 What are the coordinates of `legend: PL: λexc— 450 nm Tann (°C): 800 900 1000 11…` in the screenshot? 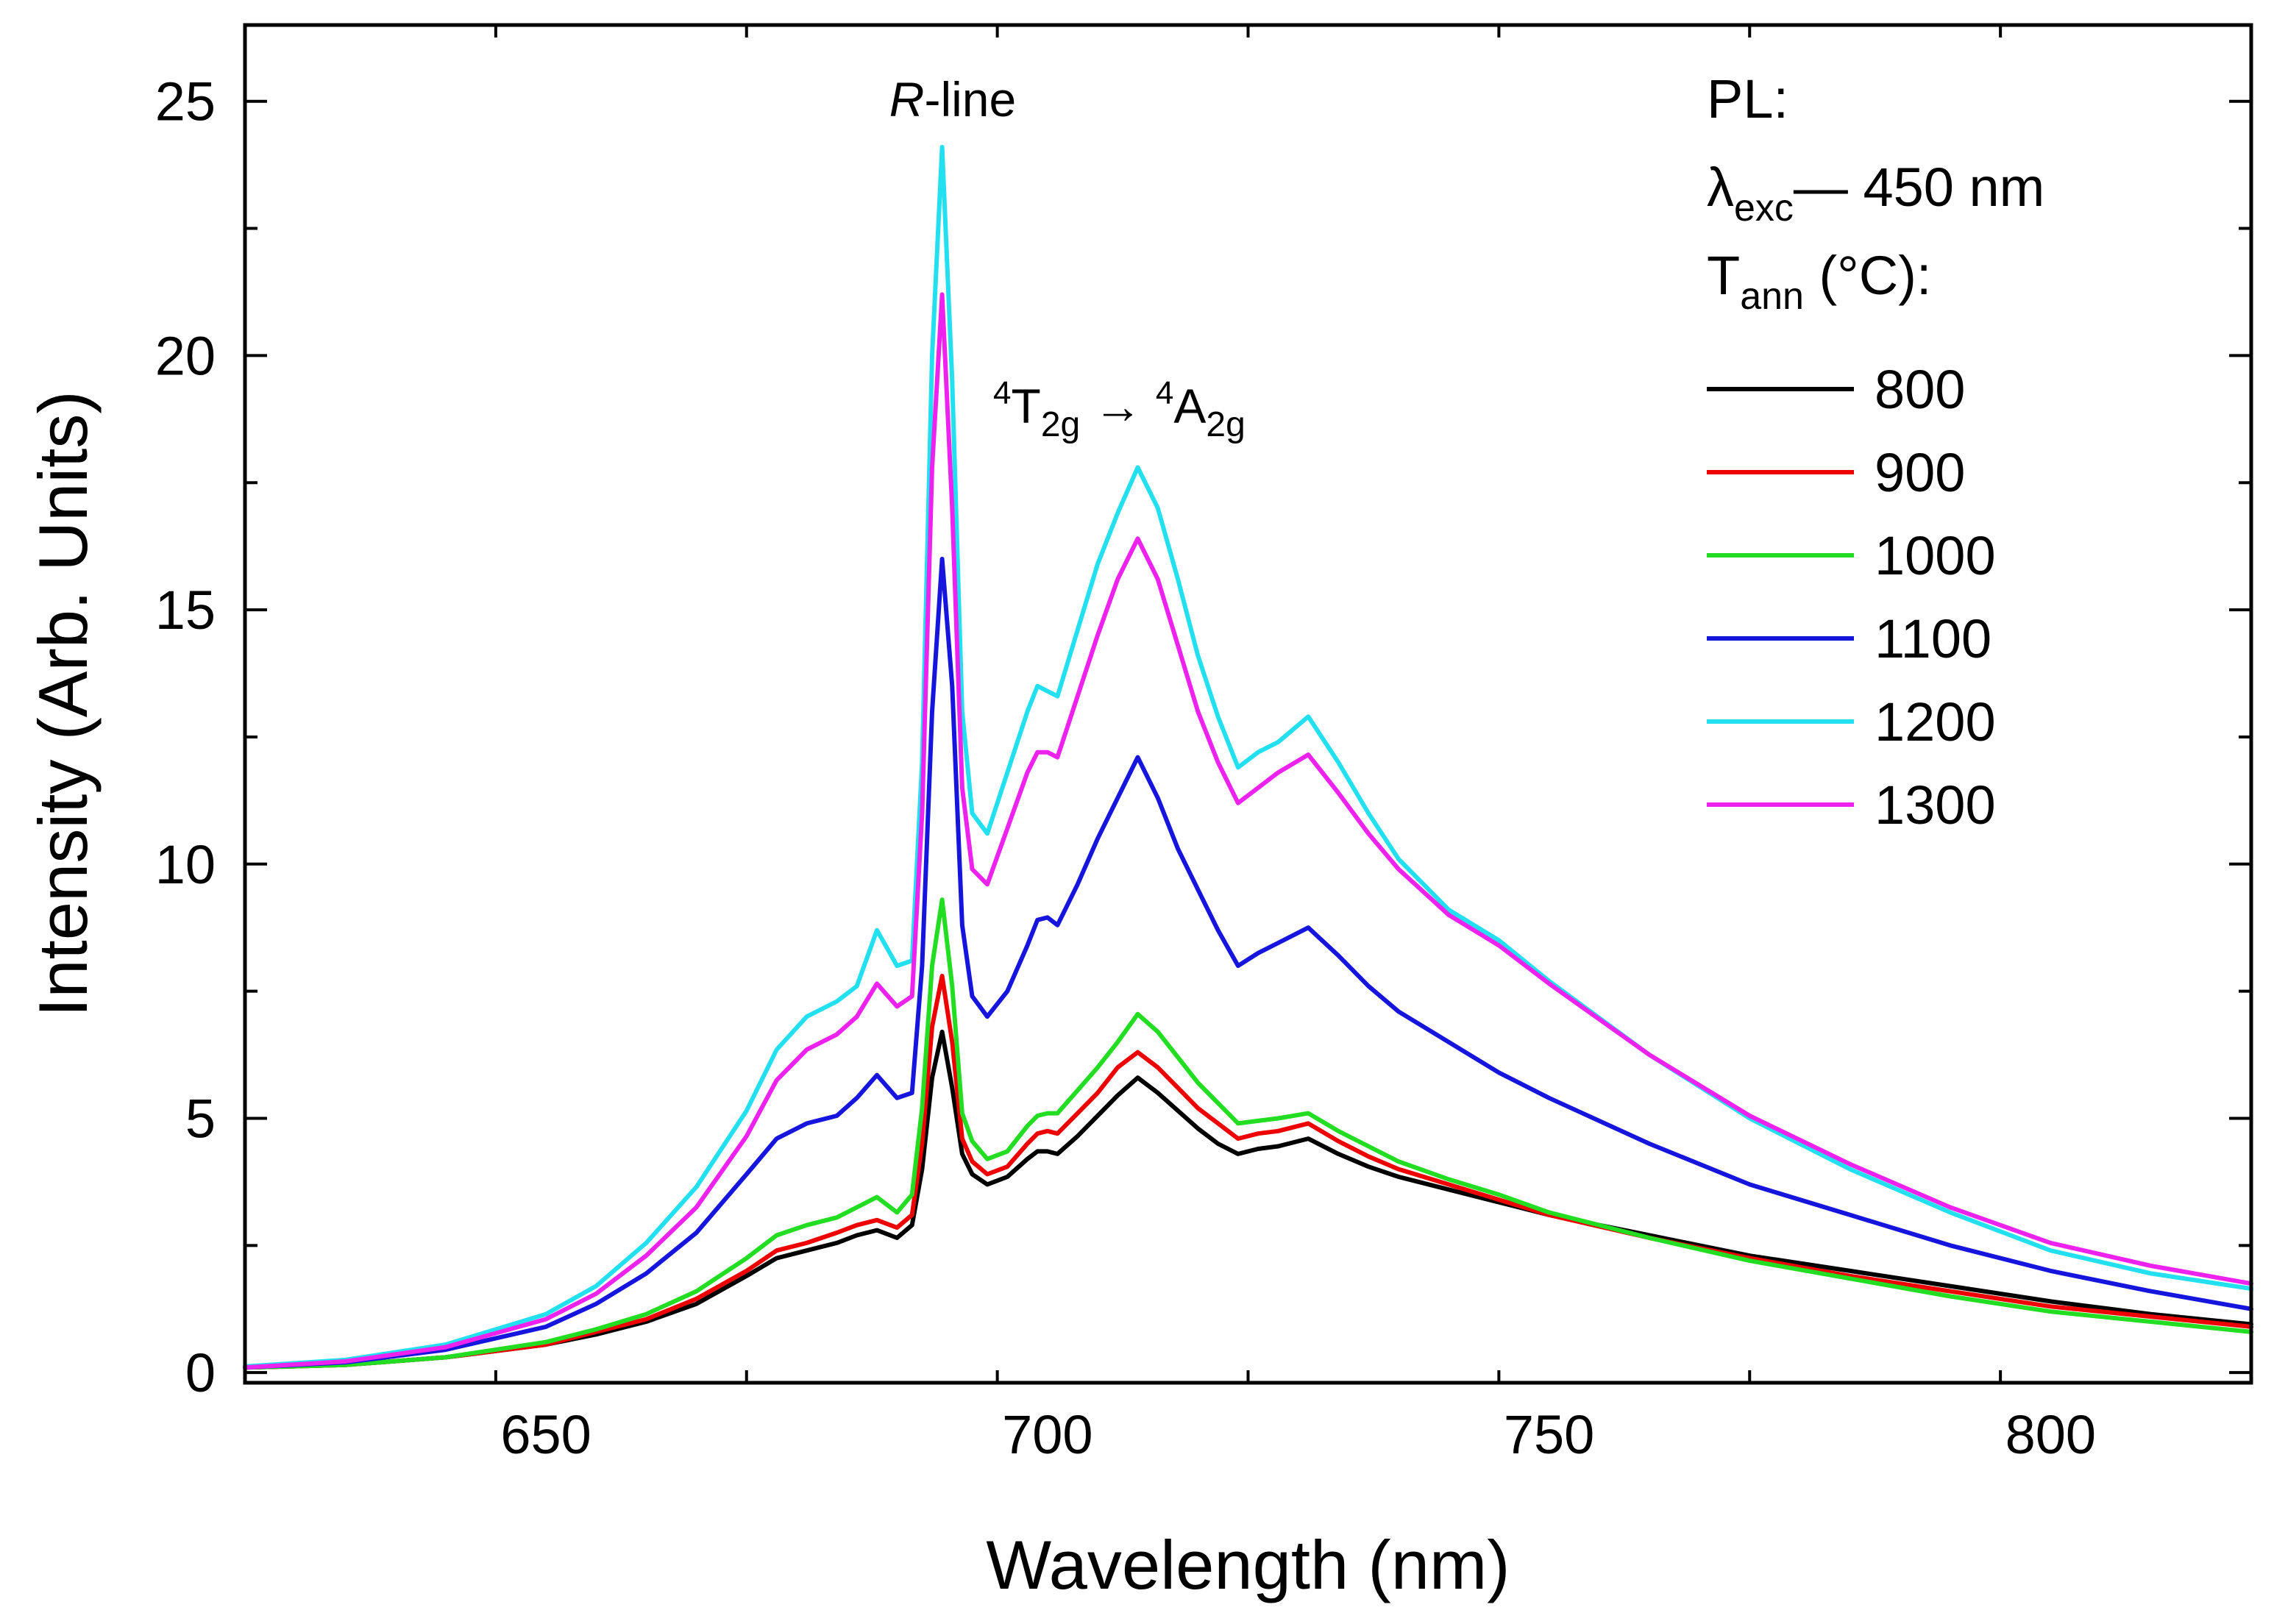 It's located at (1876, 452).